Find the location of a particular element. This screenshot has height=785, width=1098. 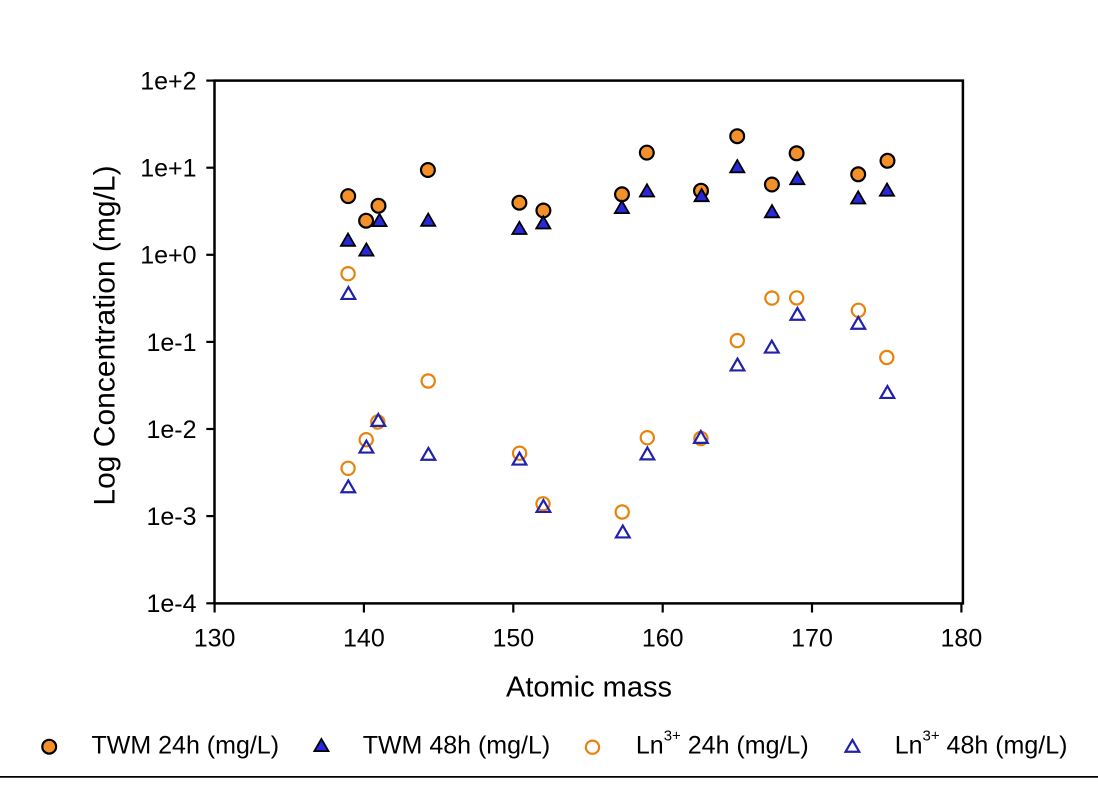

svg-text: 160 is located at coordinates (663, 639).